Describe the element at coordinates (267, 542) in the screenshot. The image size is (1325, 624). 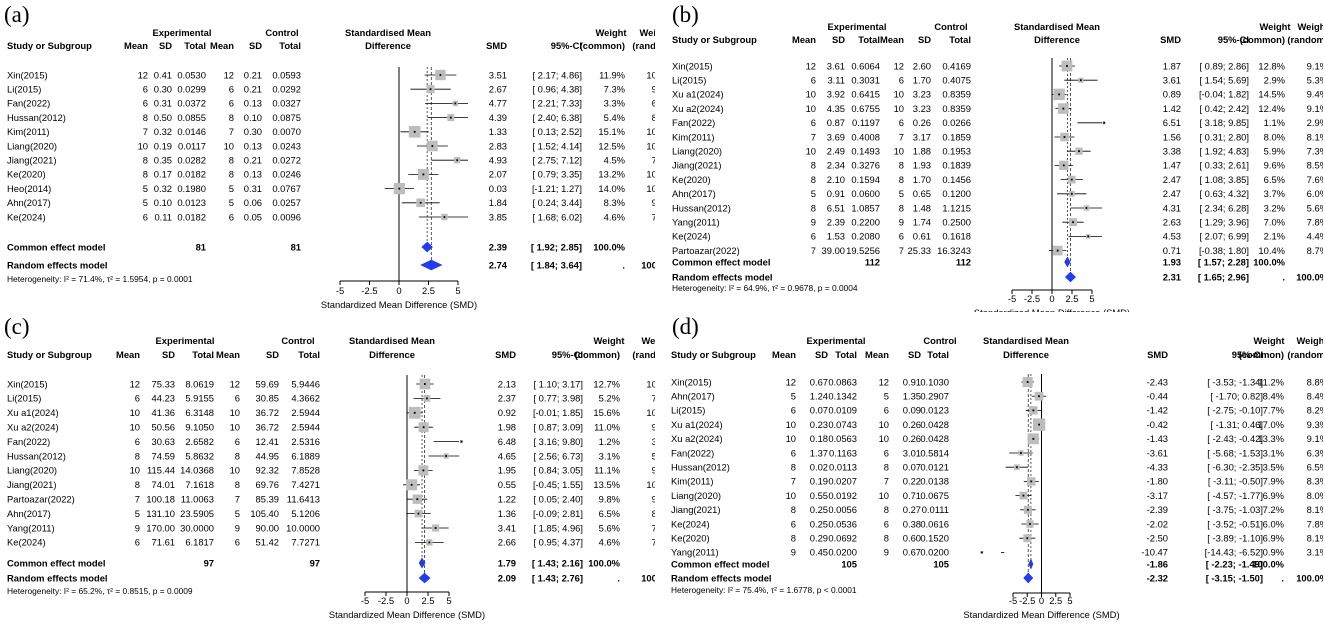
I see `c-sd: 51.42` at that location.